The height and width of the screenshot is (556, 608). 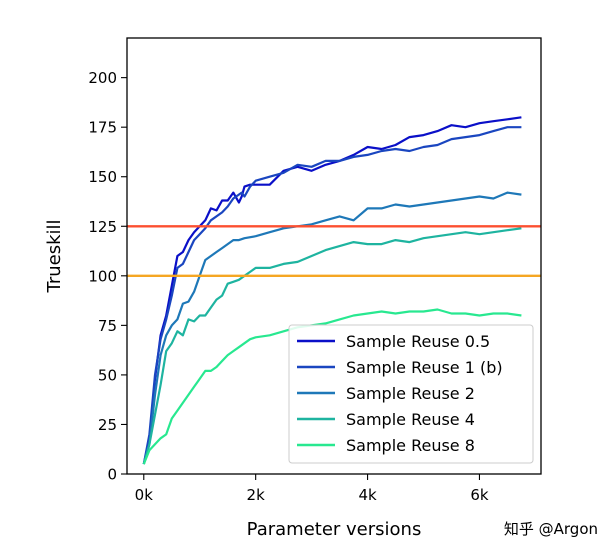 I want to click on x-tick-label: 0k, so click(x=144, y=495).